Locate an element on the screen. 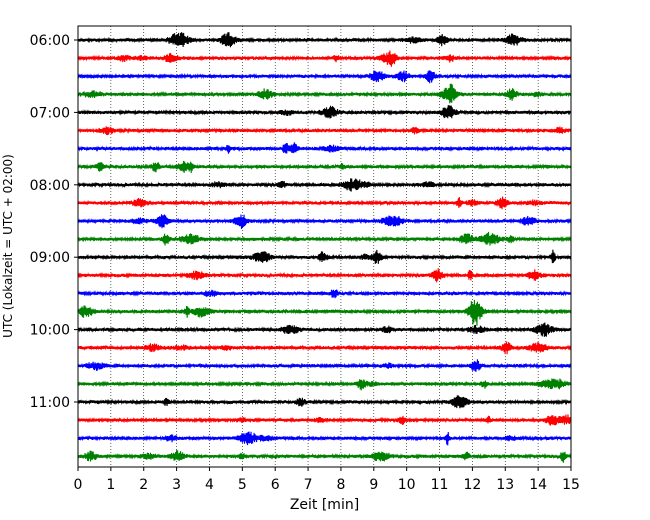  x-axis-ticks: 0 1 2 3 4 5 6 7 8 9 10 11 12 13 14 15 is located at coordinates (327, 480).